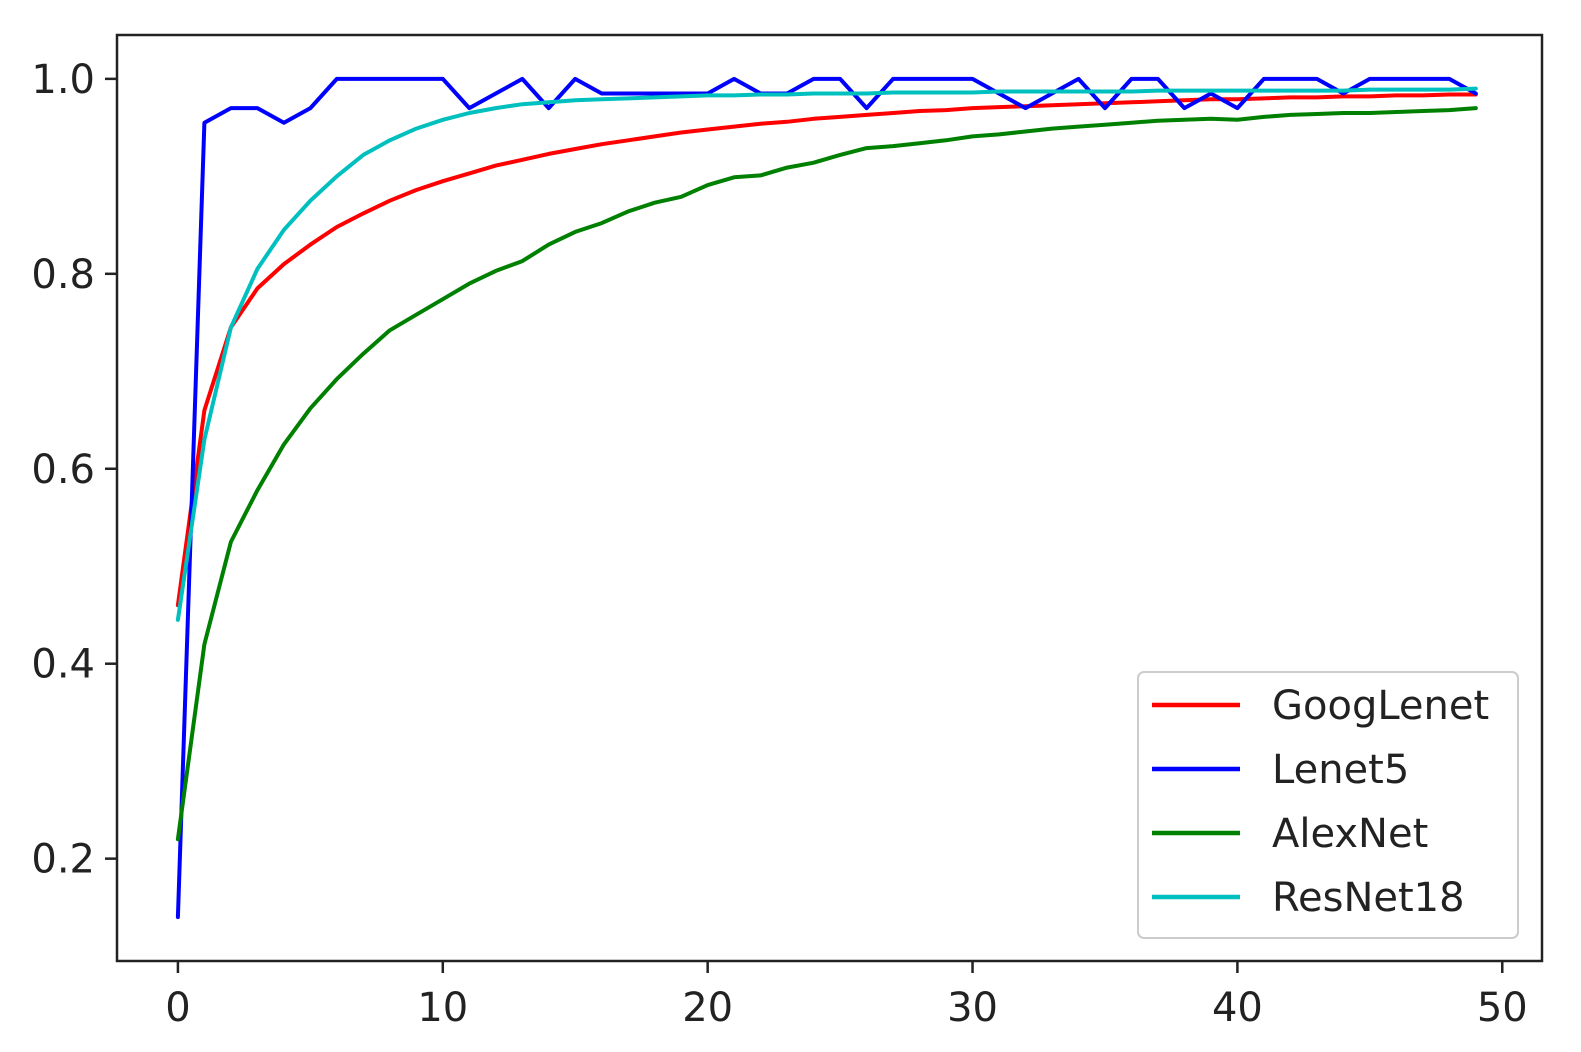 The width and height of the screenshot is (1581, 1052). I want to click on legend: GoogLenet Lenet5 AlexNet ResNet18, so click(1328, 805).